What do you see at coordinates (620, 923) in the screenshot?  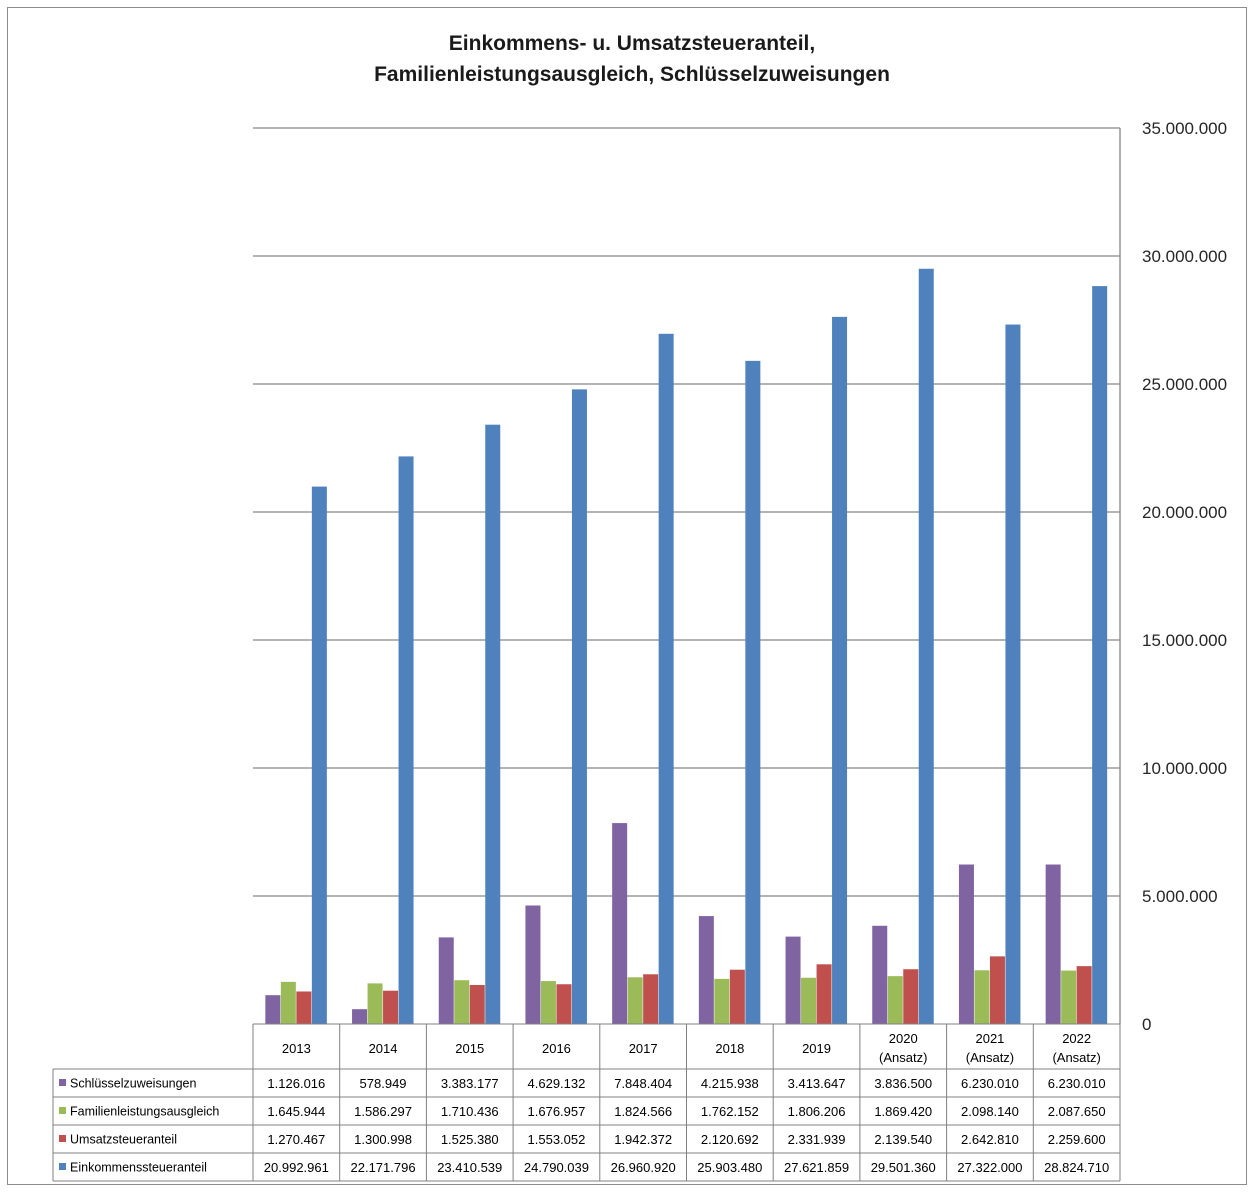 I see `bar-schlüsselzuweisungen-4` at bounding box center [620, 923].